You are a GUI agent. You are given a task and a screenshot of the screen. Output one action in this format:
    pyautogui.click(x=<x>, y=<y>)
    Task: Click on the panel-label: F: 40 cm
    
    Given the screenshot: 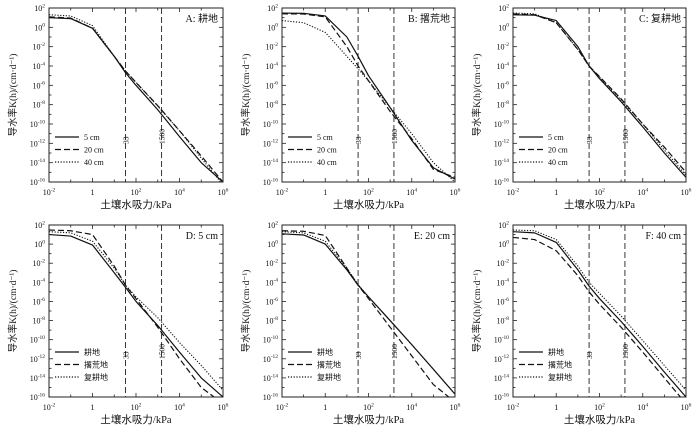 What is the action you would take?
    pyautogui.click(x=663, y=236)
    